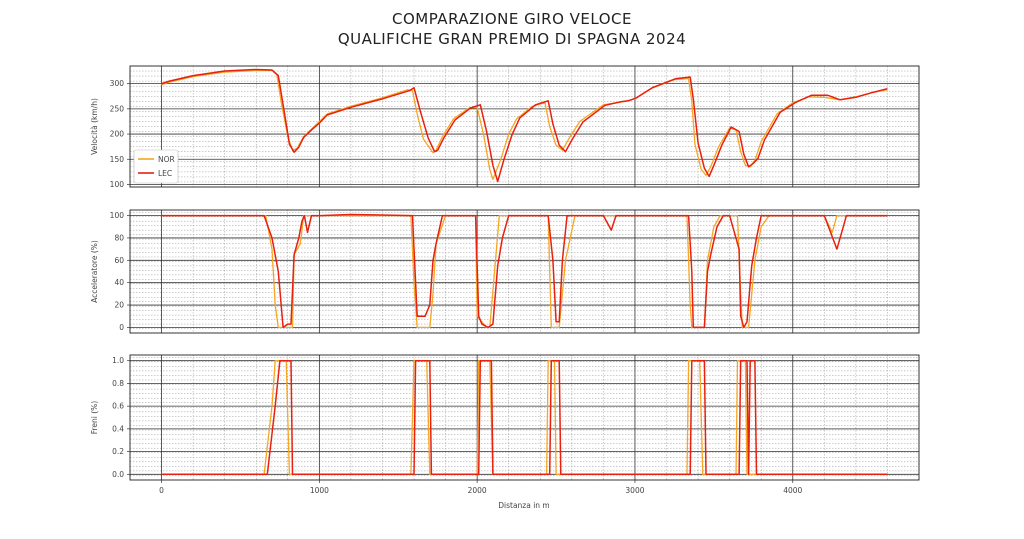 The height and width of the screenshot is (539, 1024). I want to click on x-axis-label: Distanza in m, so click(524, 505).